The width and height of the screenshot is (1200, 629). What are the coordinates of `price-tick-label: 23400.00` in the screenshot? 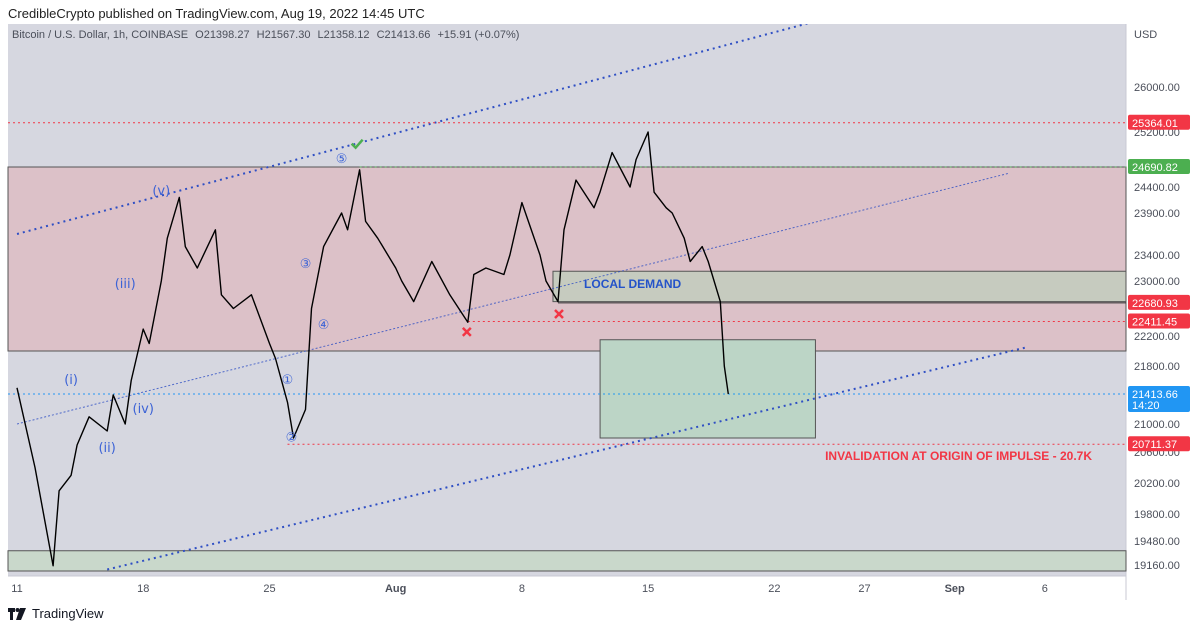 It's located at (1157, 256).